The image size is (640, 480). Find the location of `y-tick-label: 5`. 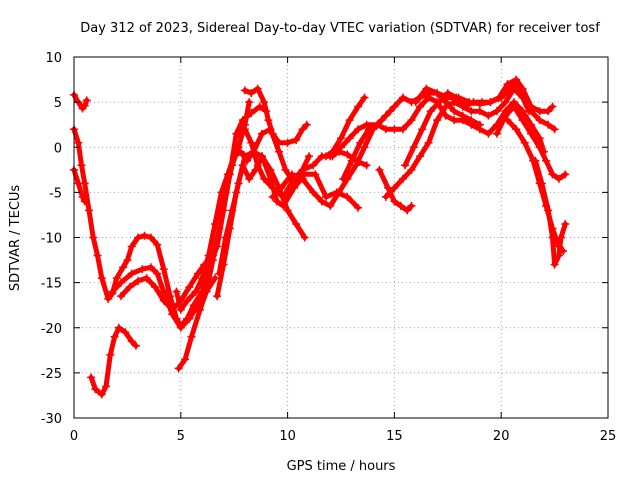

y-tick-label: 5 is located at coordinates (58, 103).